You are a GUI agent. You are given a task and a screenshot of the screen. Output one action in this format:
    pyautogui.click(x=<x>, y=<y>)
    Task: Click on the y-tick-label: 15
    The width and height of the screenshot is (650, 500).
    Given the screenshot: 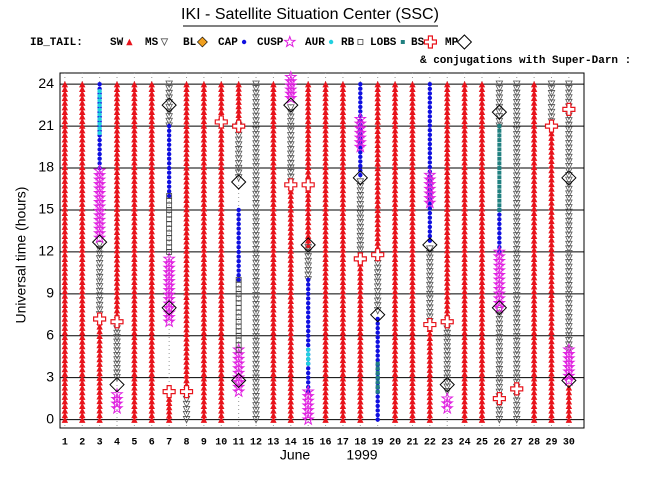 What is the action you would take?
    pyautogui.click(x=46, y=209)
    